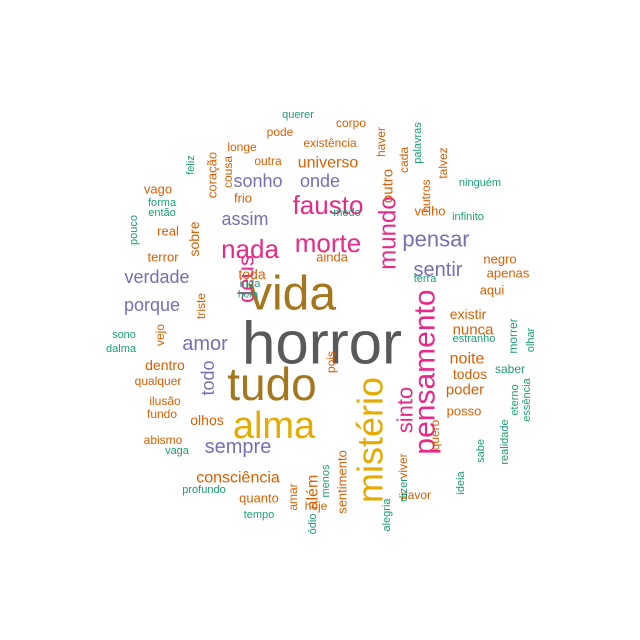 This screenshot has width=640, height=640. What do you see at coordinates (474, 330) in the screenshot?
I see `word-nunca: nunca` at bounding box center [474, 330].